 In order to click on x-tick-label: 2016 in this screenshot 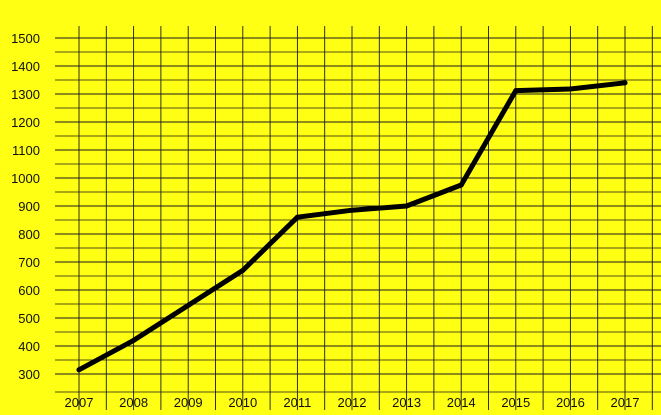, I will do `click(570, 402)`.